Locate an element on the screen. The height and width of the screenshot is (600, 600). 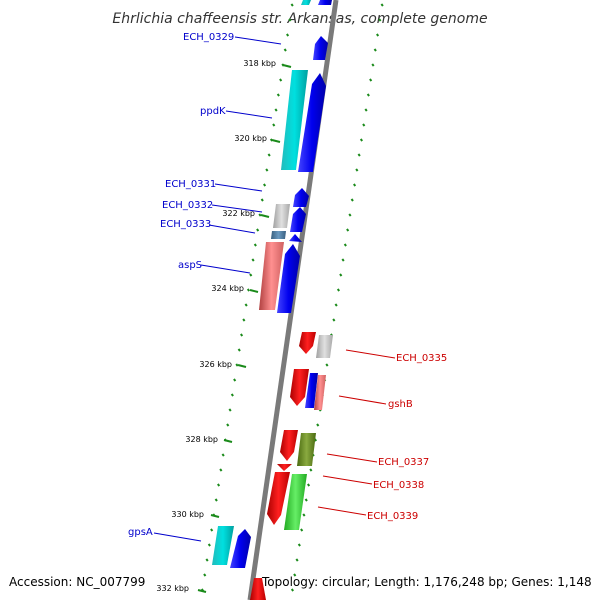
gene-label-ppdk: ppdK is located at coordinates (213, 111).